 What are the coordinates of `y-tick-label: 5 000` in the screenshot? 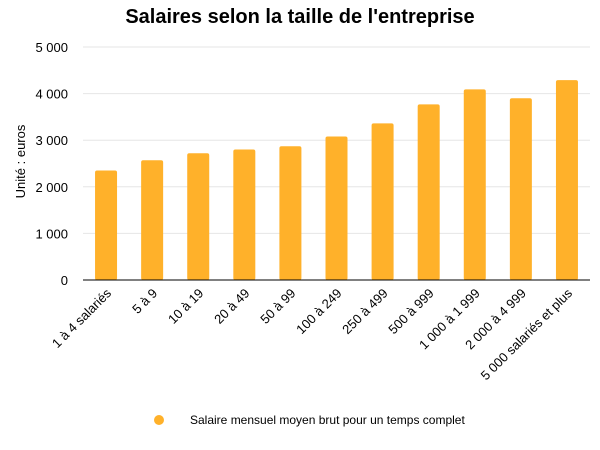 It's located at (51, 47).